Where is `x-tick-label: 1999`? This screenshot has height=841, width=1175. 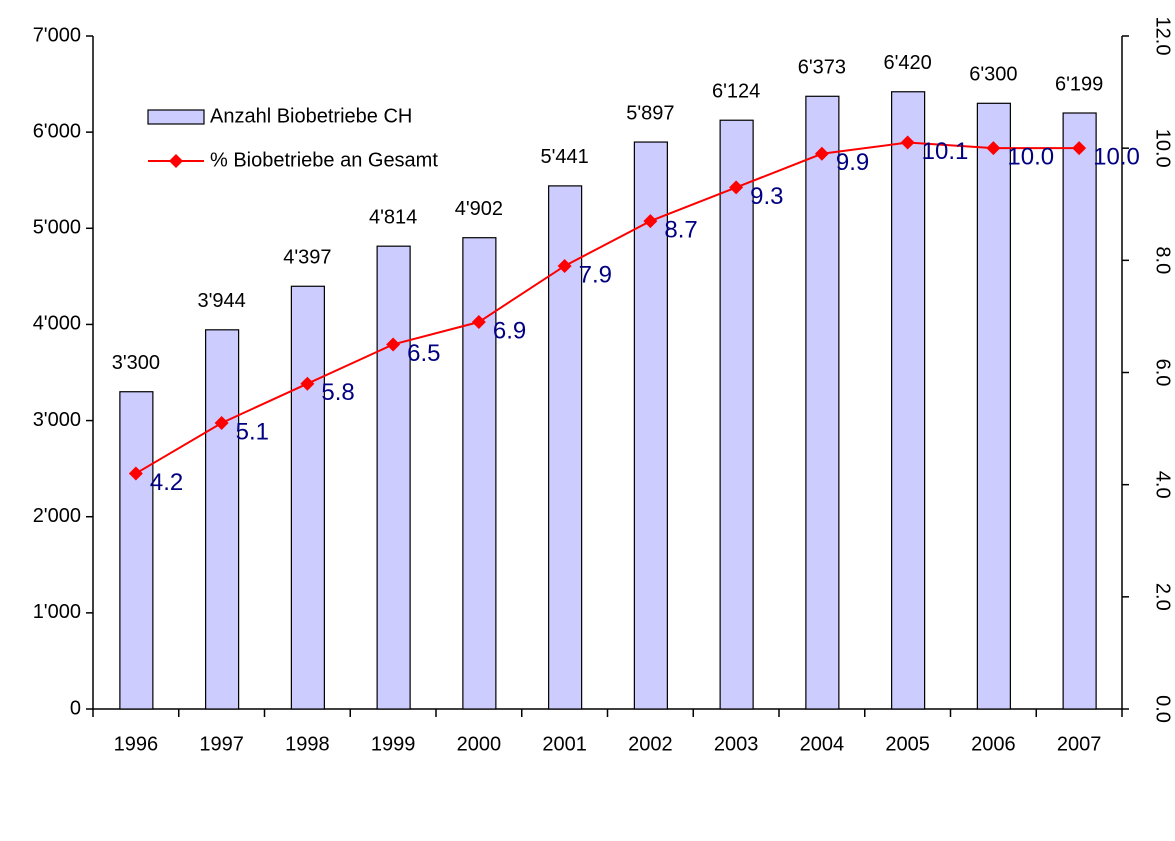
x-tick-label: 1999 is located at coordinates (393, 744).